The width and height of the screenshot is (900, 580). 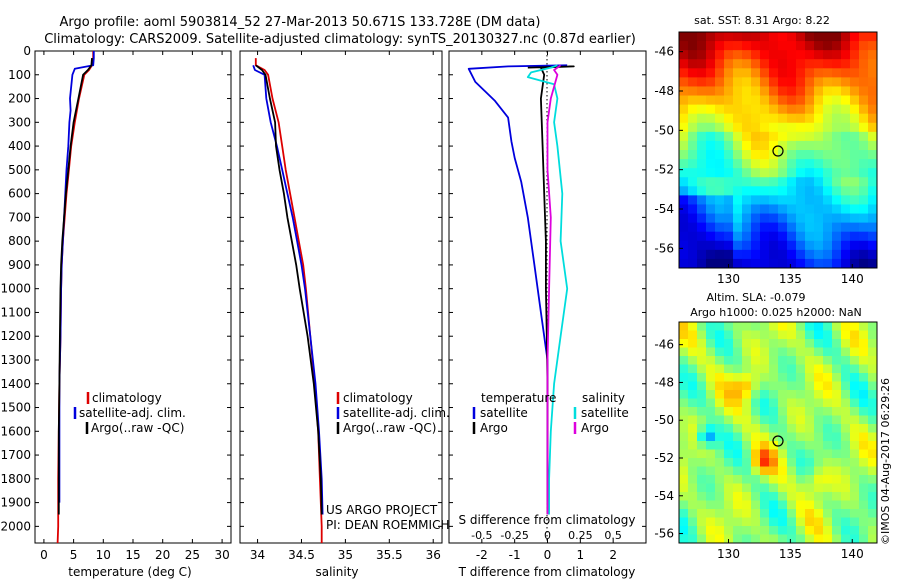 What do you see at coordinates (547, 289) in the screenshot?
I see `profile-line-salinity-satellite` at bounding box center [547, 289].